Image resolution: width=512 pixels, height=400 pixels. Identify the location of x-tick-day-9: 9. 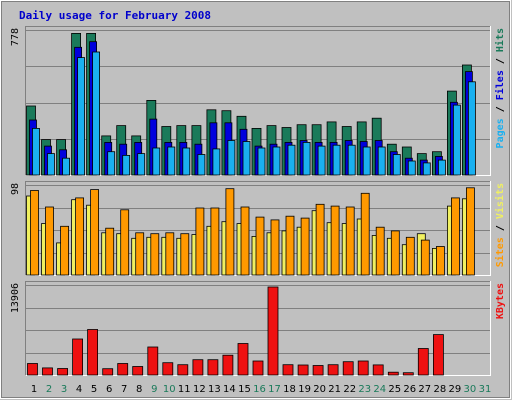
(154, 389).